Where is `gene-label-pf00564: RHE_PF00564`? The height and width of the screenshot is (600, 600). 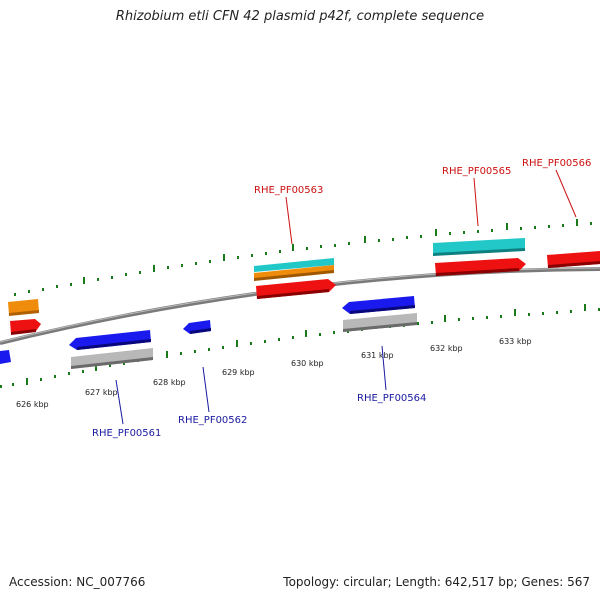 gene-label-pf00564: RHE_PF00564 is located at coordinates (391, 398).